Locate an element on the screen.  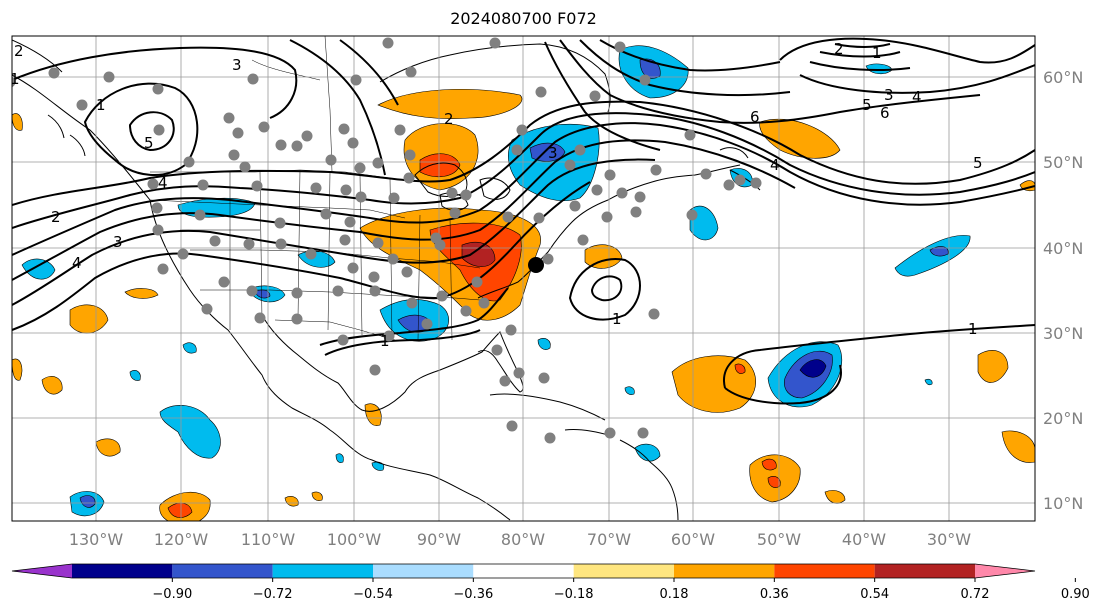
colorbar-outline is located at coordinates (523, 571).